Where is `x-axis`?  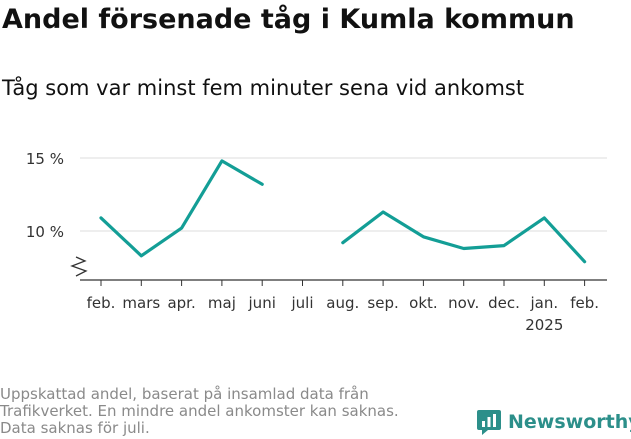 x-axis is located at coordinates (338, 271).